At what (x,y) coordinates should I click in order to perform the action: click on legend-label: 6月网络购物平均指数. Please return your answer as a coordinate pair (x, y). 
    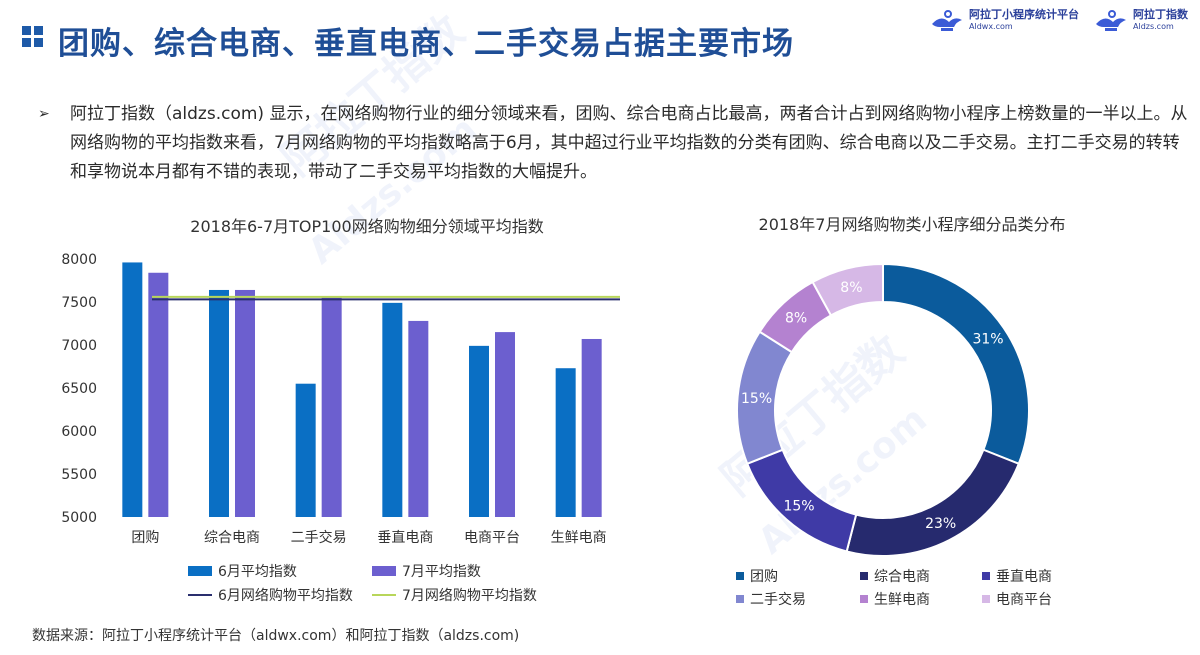
    Looking at the image, I should click on (285, 596).